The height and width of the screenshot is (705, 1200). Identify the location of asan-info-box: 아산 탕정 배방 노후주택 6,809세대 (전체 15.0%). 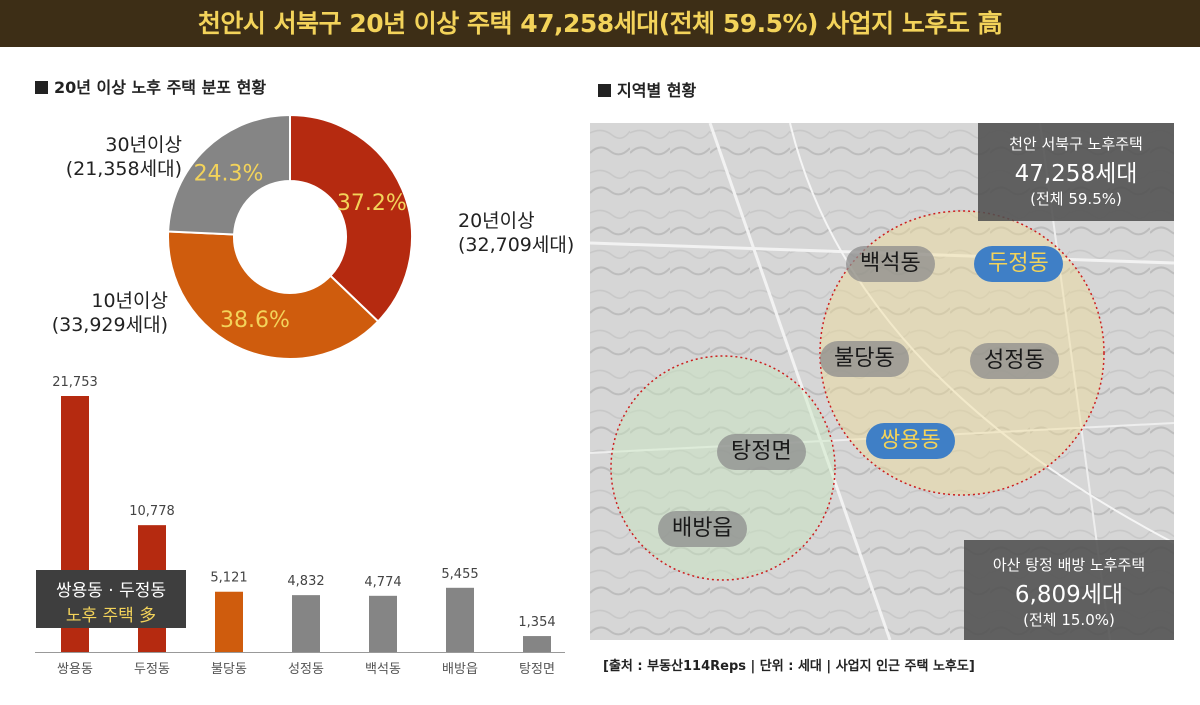
(1069, 590).